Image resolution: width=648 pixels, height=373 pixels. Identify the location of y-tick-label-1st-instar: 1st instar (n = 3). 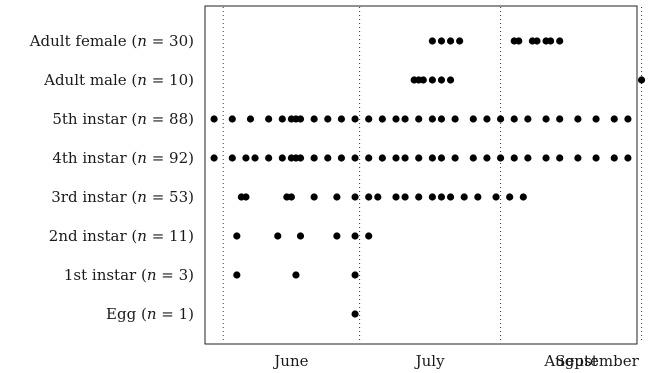
(129, 275).